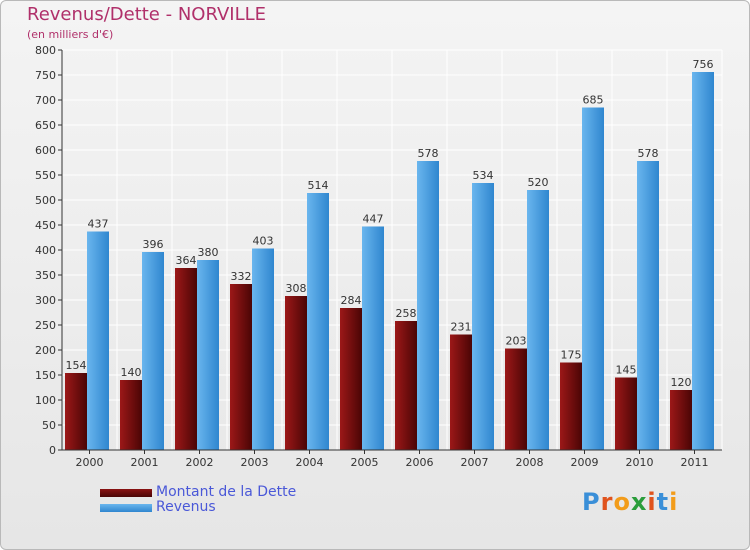 This screenshot has height=550, width=750. I want to click on y-tick-label-800: 800, so click(45, 50).